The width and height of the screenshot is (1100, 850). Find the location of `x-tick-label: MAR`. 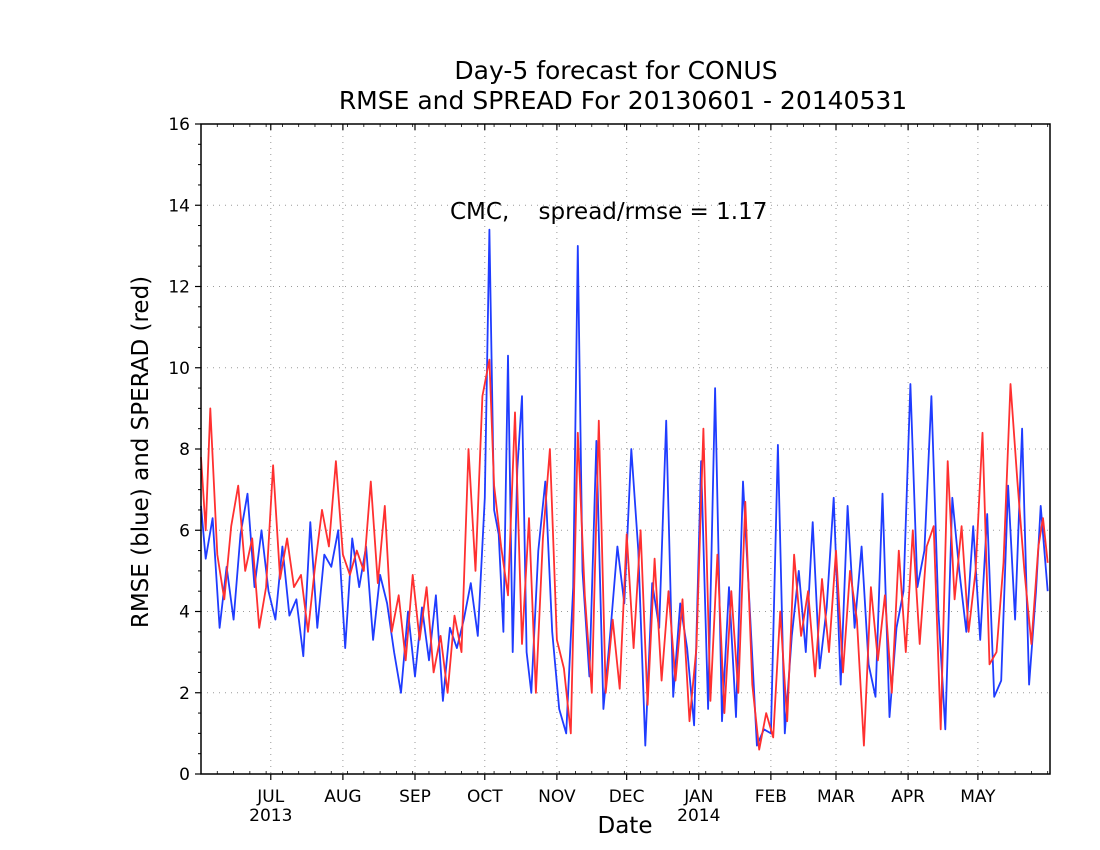

x-tick-label: MAR is located at coordinates (836, 797).